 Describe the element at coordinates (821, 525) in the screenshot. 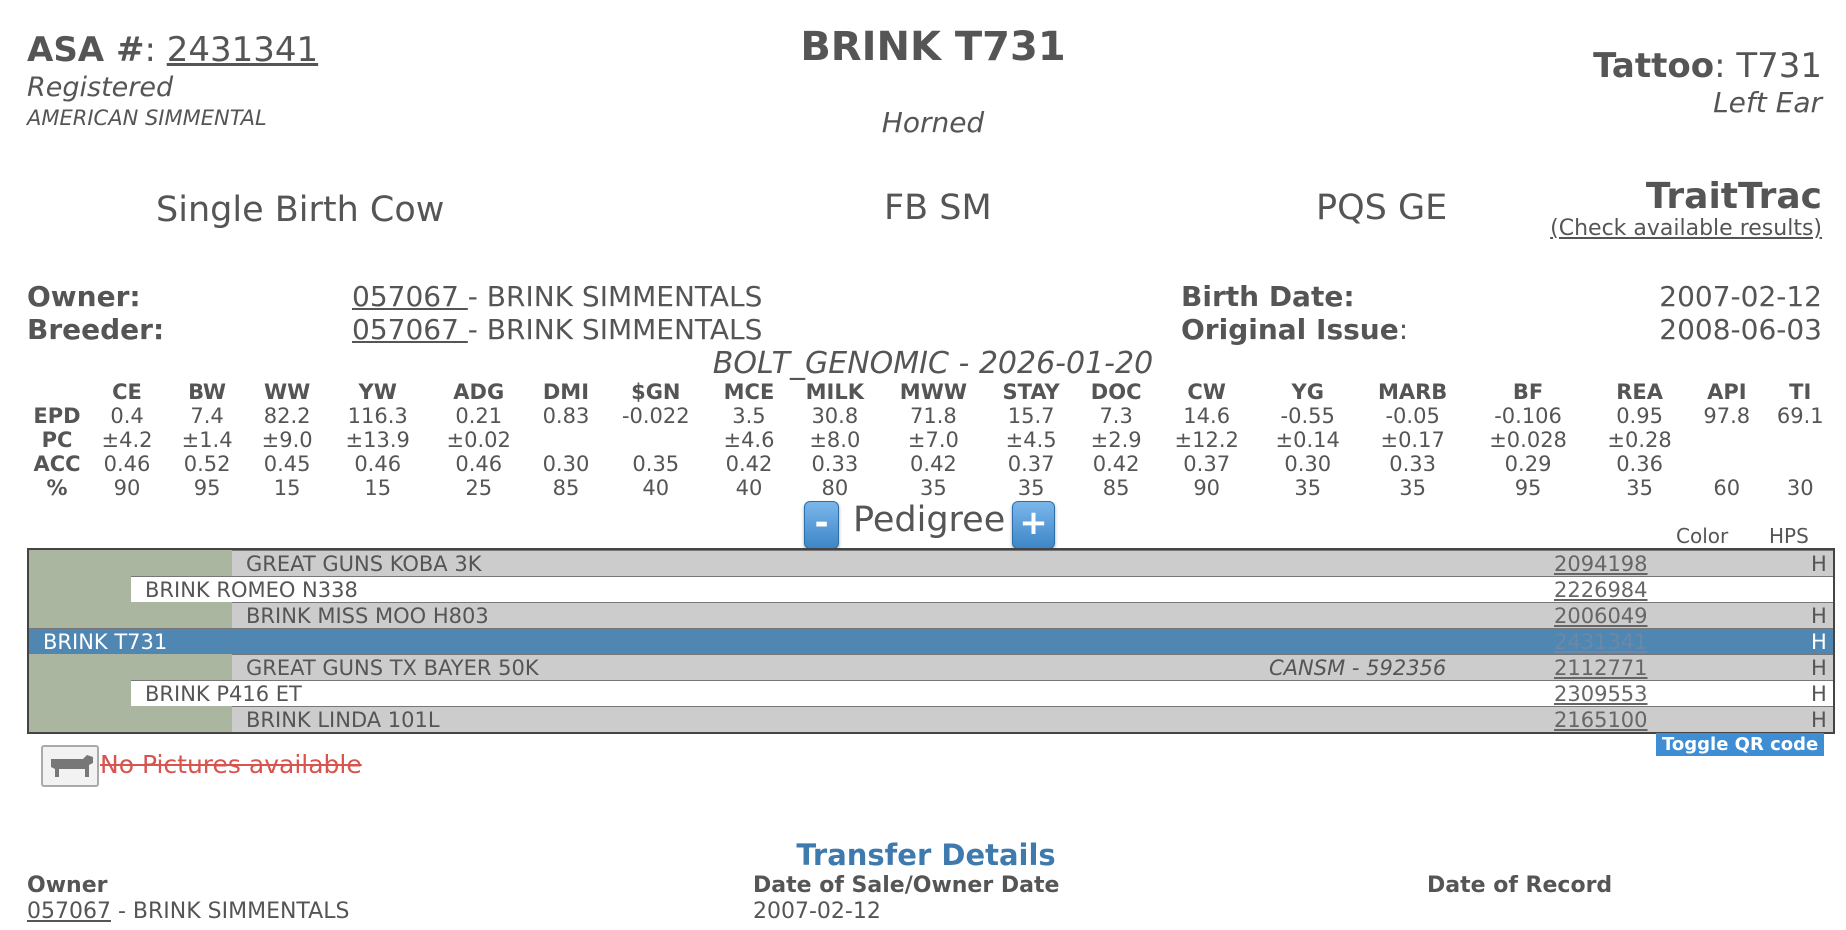

I see `pedigree-collapse-button: -` at that location.